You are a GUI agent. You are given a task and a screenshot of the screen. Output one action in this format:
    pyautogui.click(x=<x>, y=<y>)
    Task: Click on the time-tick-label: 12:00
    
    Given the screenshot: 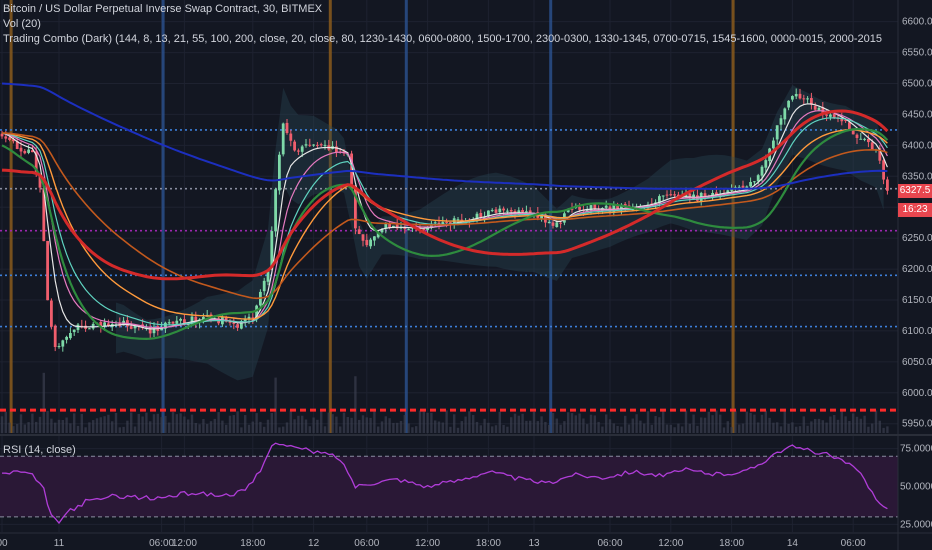 What is the action you would take?
    pyautogui.click(x=184, y=543)
    